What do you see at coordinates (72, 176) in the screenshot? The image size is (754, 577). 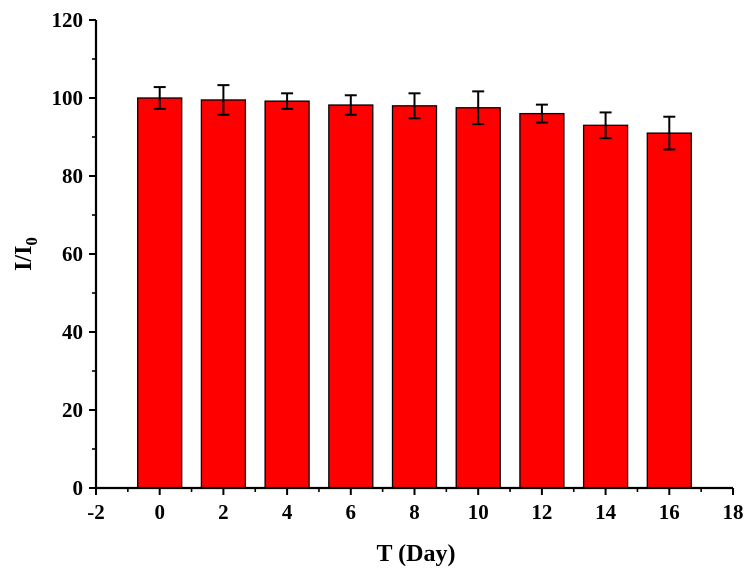 I see `y-tick-label: 80` at bounding box center [72, 176].